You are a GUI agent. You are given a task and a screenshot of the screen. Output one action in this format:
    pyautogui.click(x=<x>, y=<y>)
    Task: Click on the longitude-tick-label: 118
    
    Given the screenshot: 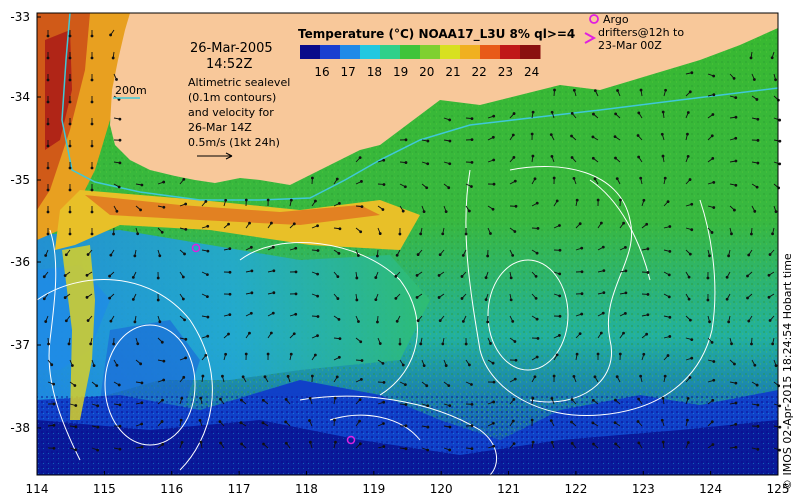 What is the action you would take?
    pyautogui.click(x=306, y=489)
    